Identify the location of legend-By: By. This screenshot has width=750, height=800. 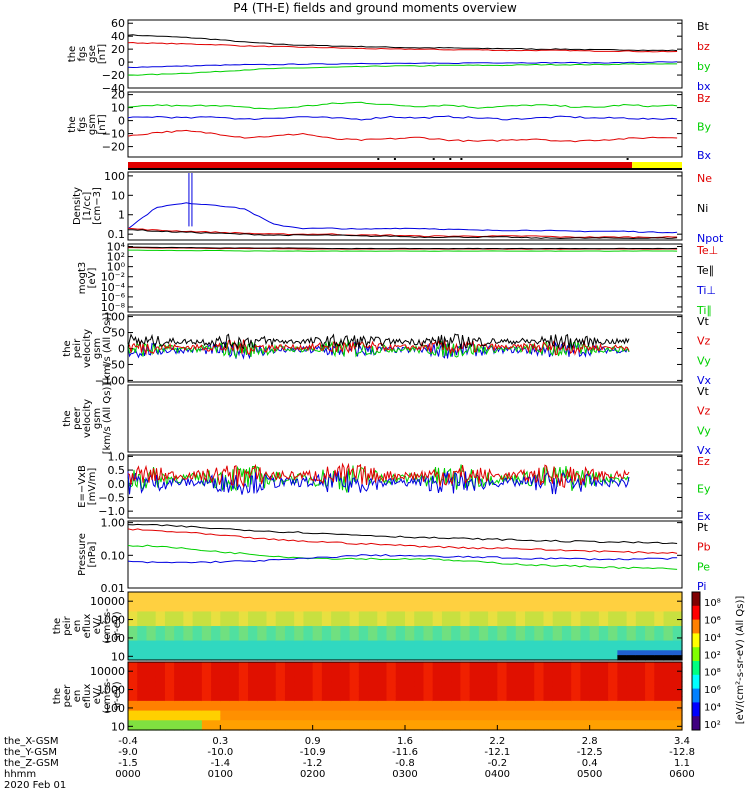
(704, 127).